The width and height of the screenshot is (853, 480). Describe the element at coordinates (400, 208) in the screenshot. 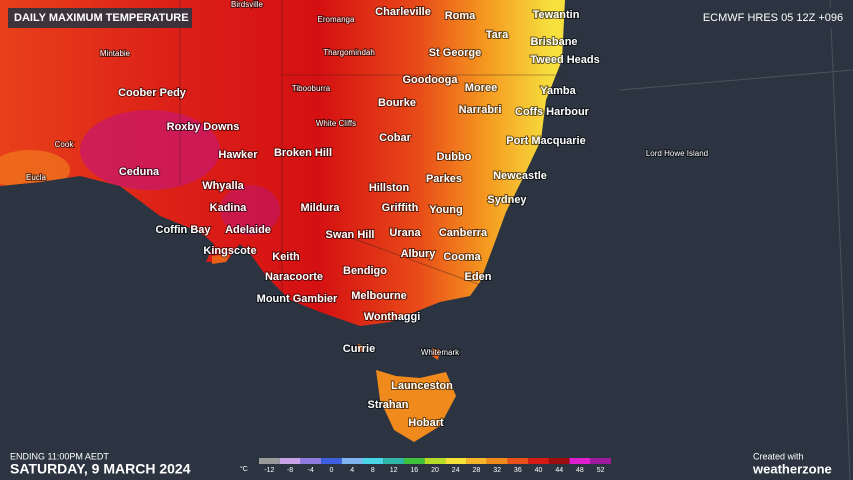

I see `place-label: Griffith` at that location.